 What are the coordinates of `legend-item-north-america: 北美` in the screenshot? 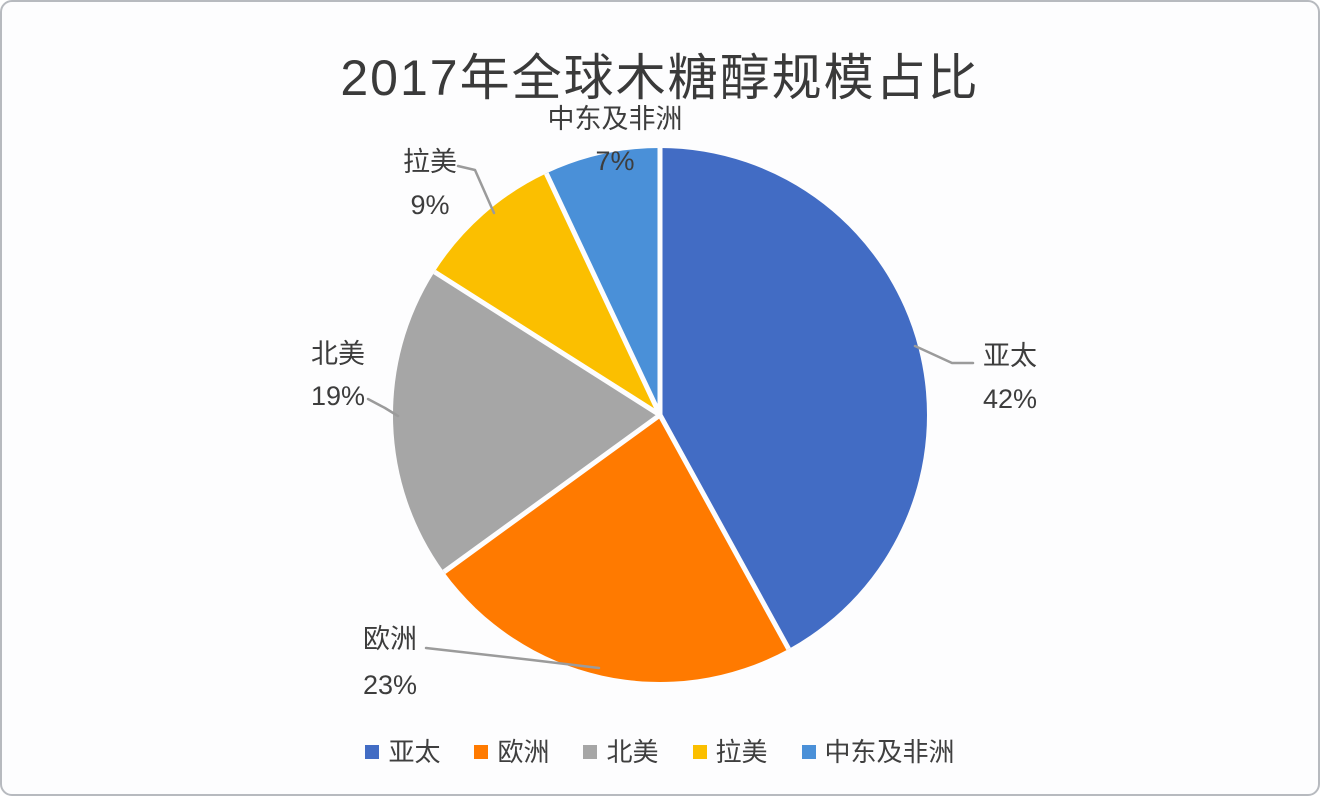 It's located at (621, 752).